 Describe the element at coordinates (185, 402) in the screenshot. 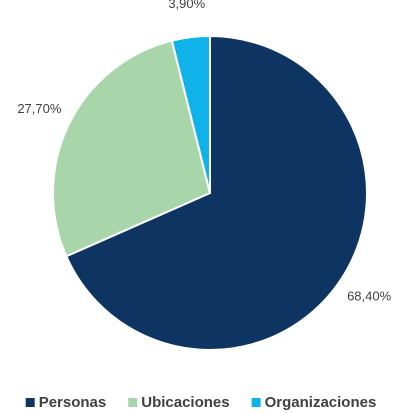

I see `legend-text: Ubicaciones` at that location.